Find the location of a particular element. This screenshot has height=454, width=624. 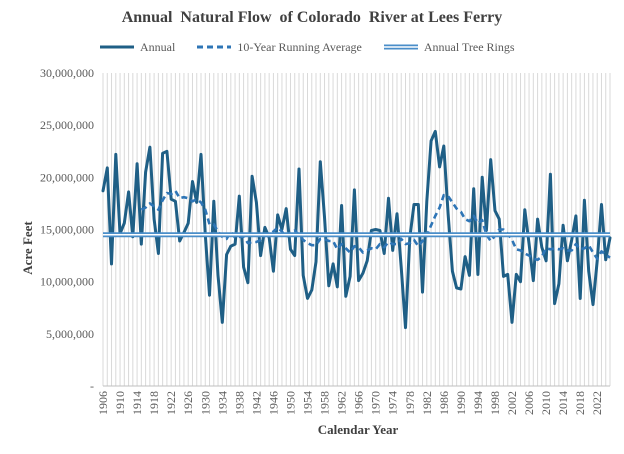

x-tick-label: 1938 is located at coordinates (239, 403).